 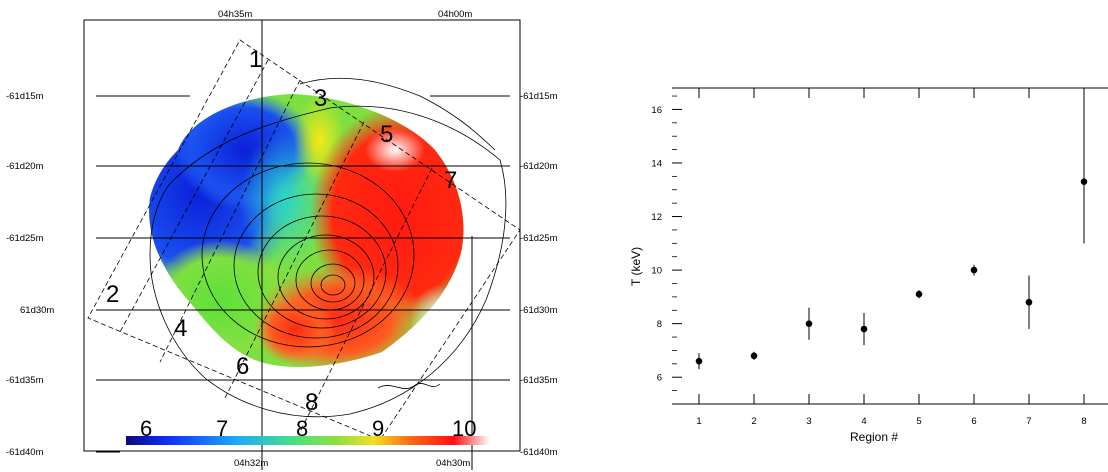 What do you see at coordinates (180, 328) in the screenshot?
I see `region-label: 4` at bounding box center [180, 328].